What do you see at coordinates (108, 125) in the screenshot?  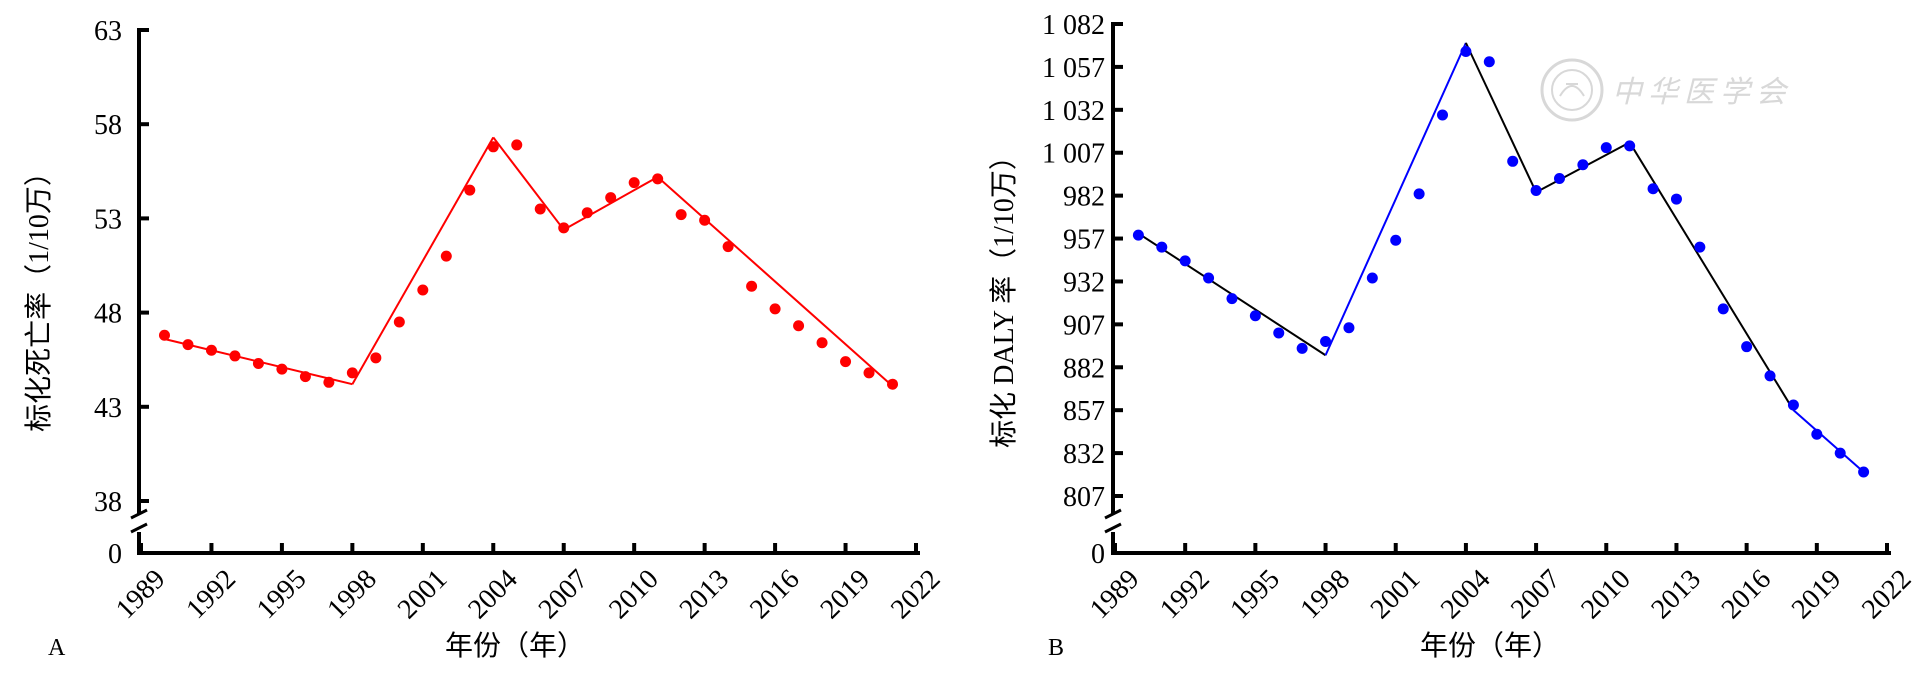 I see `y-tick-label: 58` at bounding box center [108, 125].